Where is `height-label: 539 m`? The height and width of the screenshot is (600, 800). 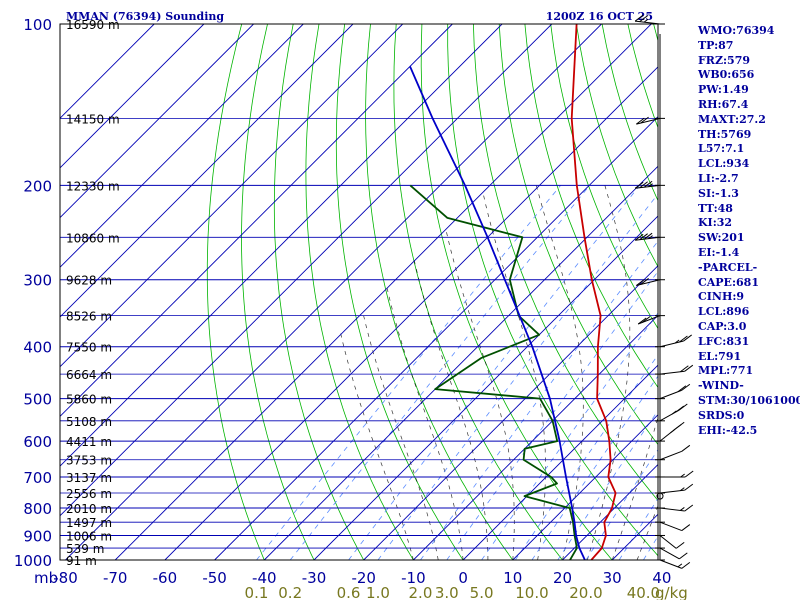 height-label: 539 m is located at coordinates (85, 549).